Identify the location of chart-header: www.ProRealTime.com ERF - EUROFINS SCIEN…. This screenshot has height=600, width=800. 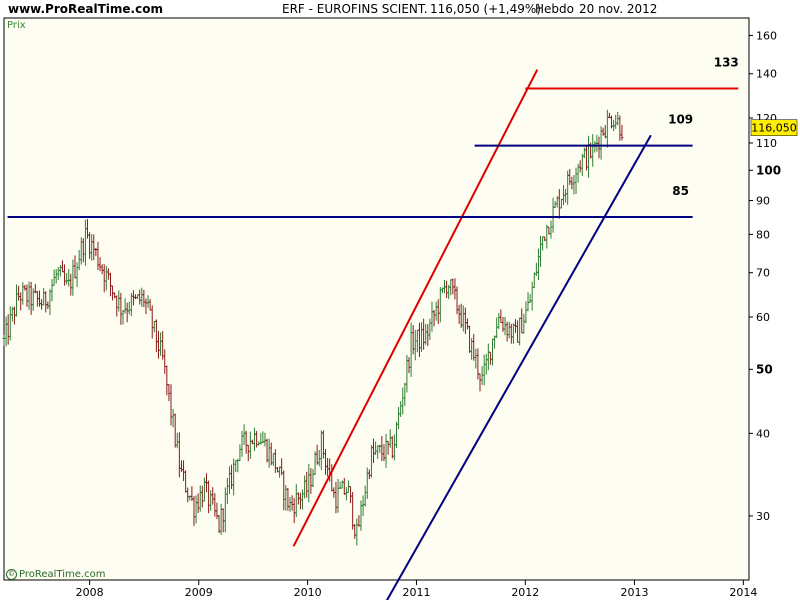
(400, 9).